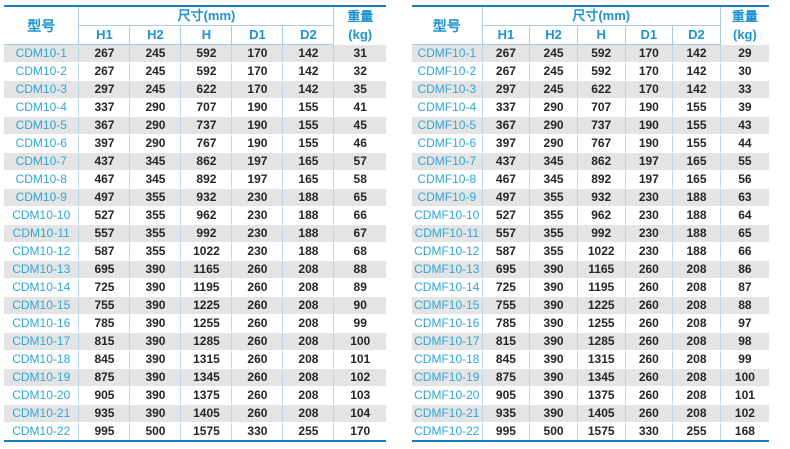  What do you see at coordinates (447, 395) in the screenshot?
I see `model-cell: CDMF10-20` at bounding box center [447, 395].